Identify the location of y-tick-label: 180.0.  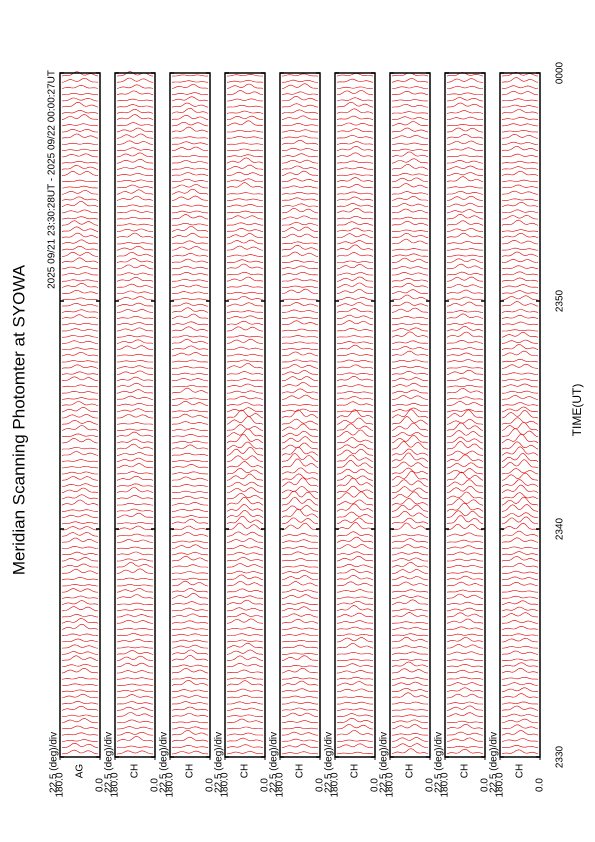
(445, 784).